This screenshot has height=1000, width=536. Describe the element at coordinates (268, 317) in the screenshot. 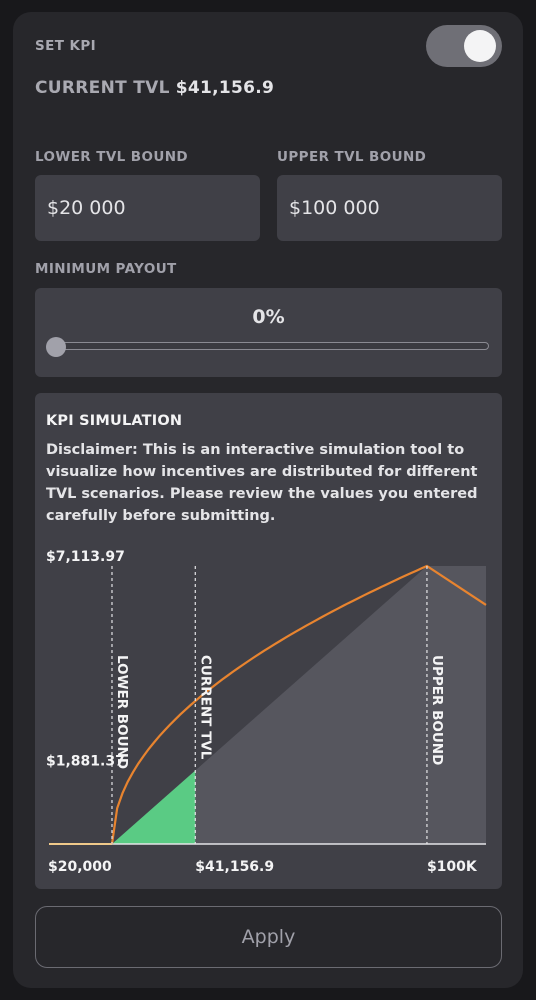

I see `minimum-payout-value: 0%` at that location.